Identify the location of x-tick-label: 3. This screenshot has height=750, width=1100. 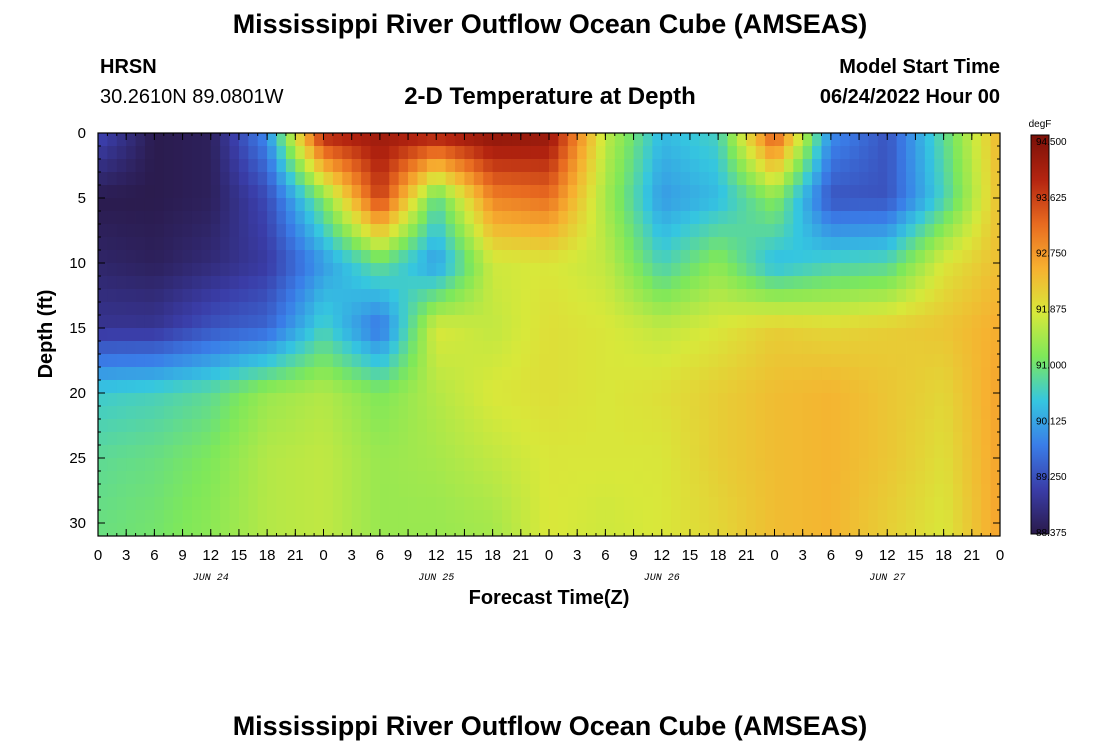
(577, 555).